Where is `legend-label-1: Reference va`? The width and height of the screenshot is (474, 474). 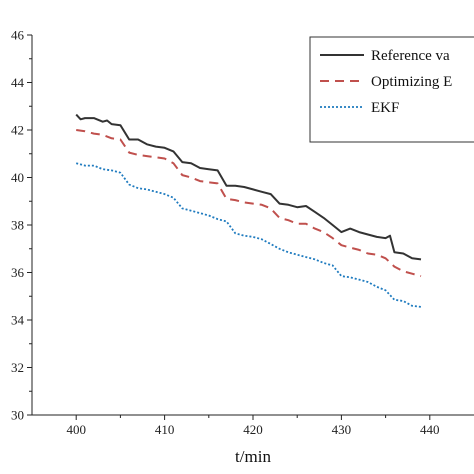
legend-label-1: Reference va is located at coordinates (410, 56).